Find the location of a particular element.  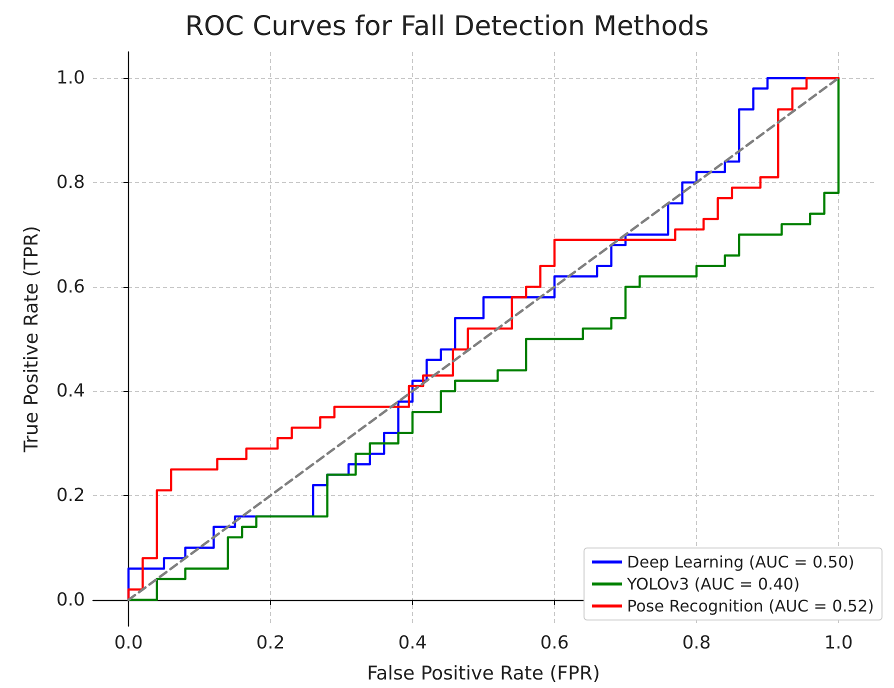

x-axis-title: False Positive Rate (FPR) is located at coordinates (483, 673).